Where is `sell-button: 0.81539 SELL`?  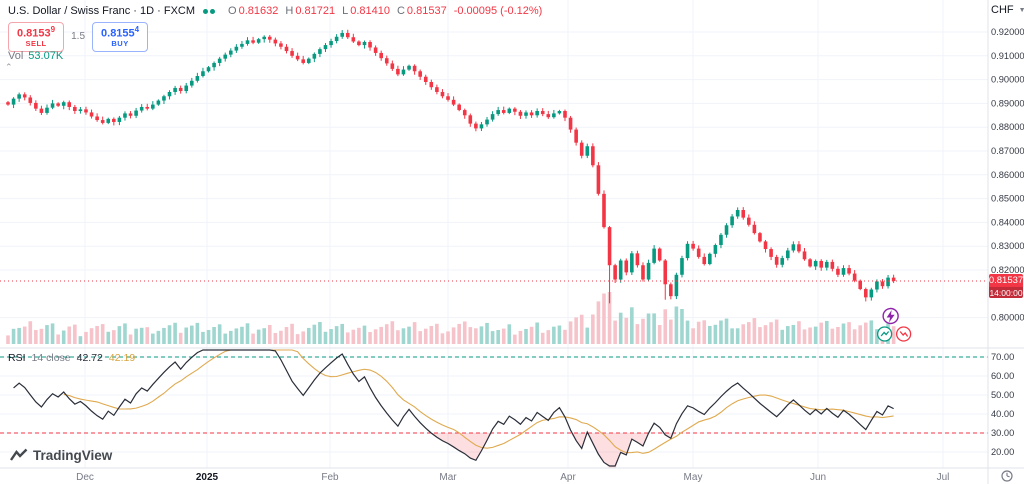
sell-button: 0.81539 SELL is located at coordinates (36, 37).